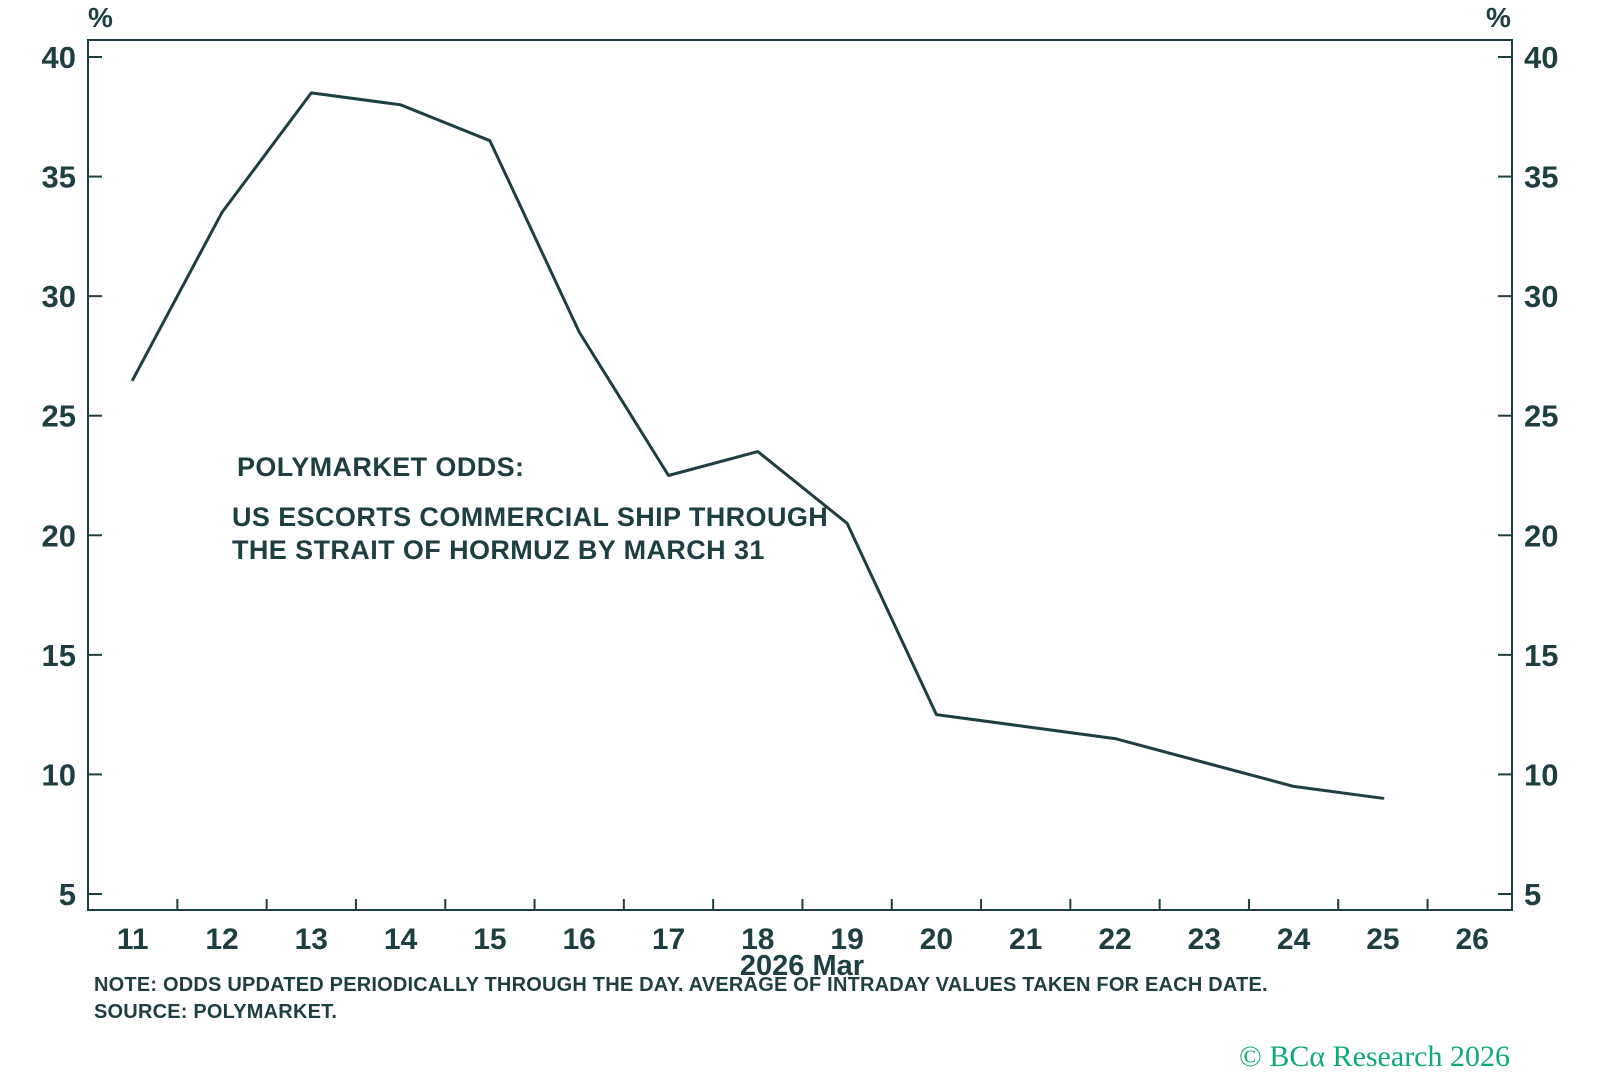 This screenshot has height=1080, width=1600. What do you see at coordinates (802, 966) in the screenshot?
I see `x-axis-title: 2026 Mar` at bounding box center [802, 966].